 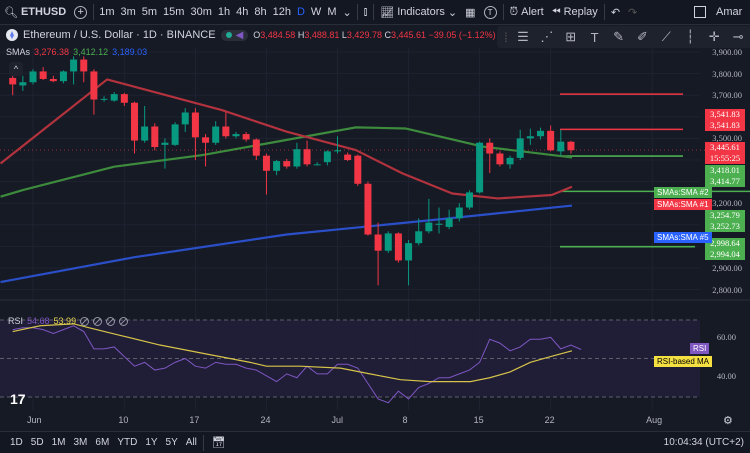 I want to click on bottom-bar: 1D 5D 1M 3M 6M YTD 1Y 5Y All 📅︎ 10:04:34 (UTC+2), so click(x=375, y=442).